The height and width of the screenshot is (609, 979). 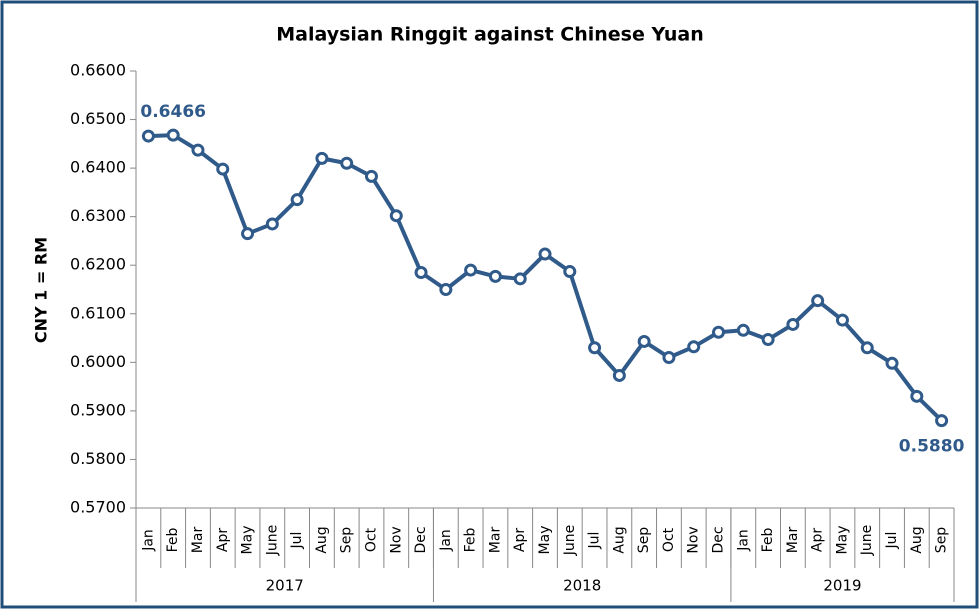 What do you see at coordinates (98, 409) in the screenshot?
I see `y-tick-label: 0.5900` at bounding box center [98, 409].